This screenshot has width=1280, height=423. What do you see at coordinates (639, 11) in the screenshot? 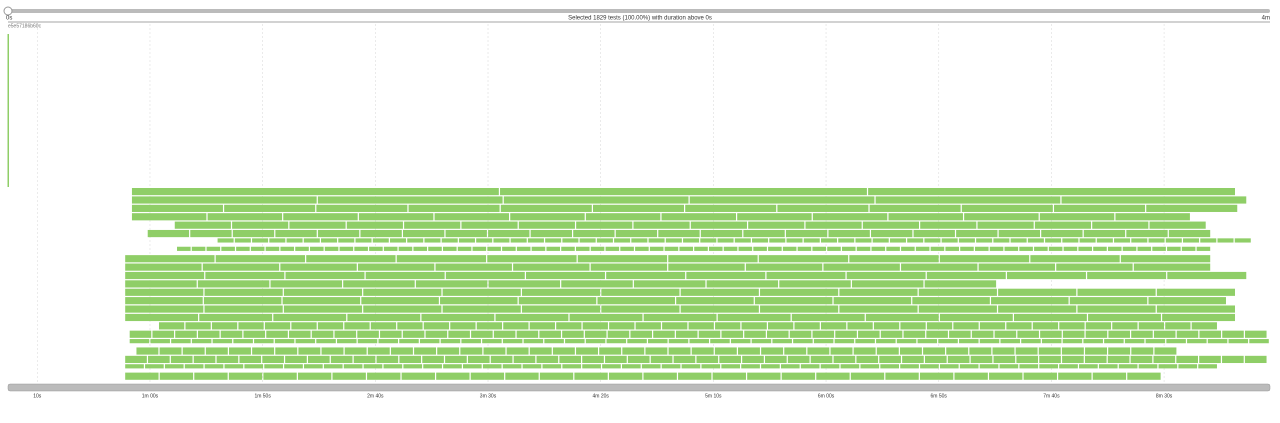
I see `range-slider` at bounding box center [639, 11].